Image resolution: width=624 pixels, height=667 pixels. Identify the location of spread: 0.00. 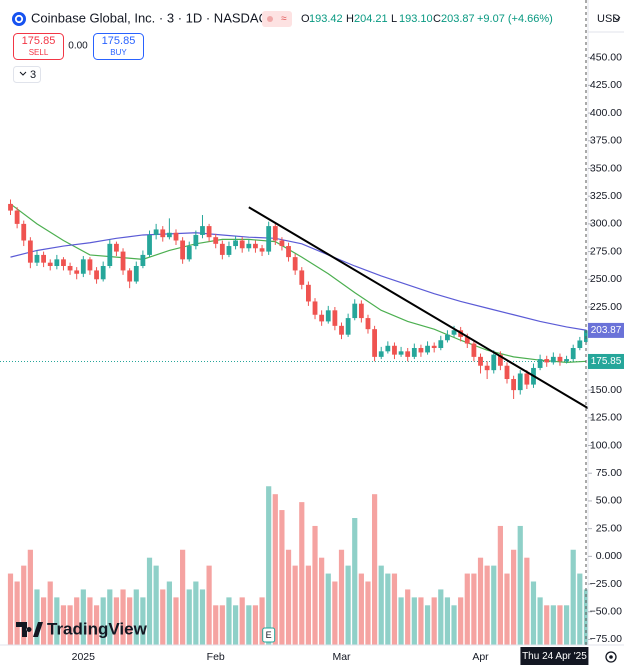
(78, 46).